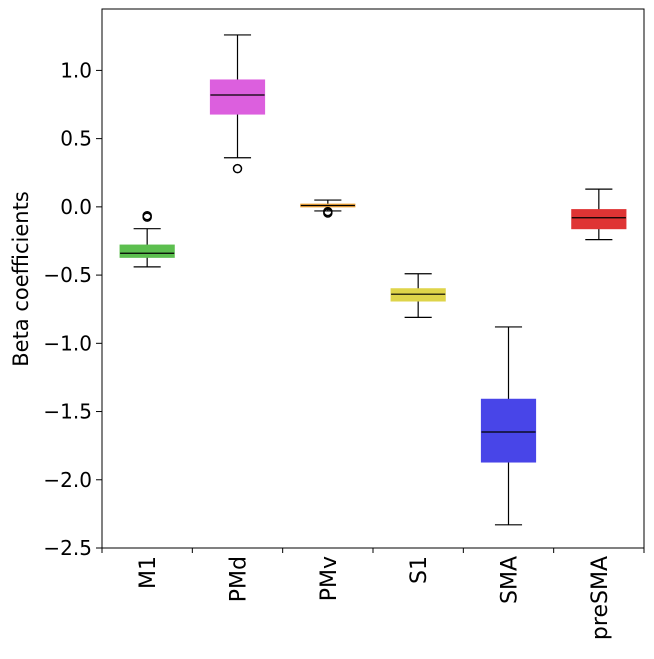 This screenshot has width=654, height=659. What do you see at coordinates (72, 309) in the screenshot?
I see `y-axis: −2.5 −2.0 −1.5 −1.0 −0.5 0.0 0.5 1.0` at bounding box center [72, 309].